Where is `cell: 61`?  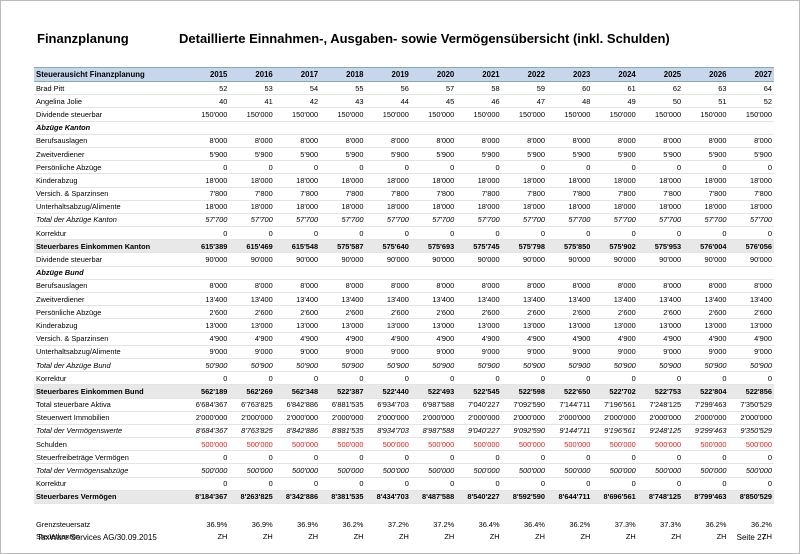 cell: 61 is located at coordinates (615, 88).